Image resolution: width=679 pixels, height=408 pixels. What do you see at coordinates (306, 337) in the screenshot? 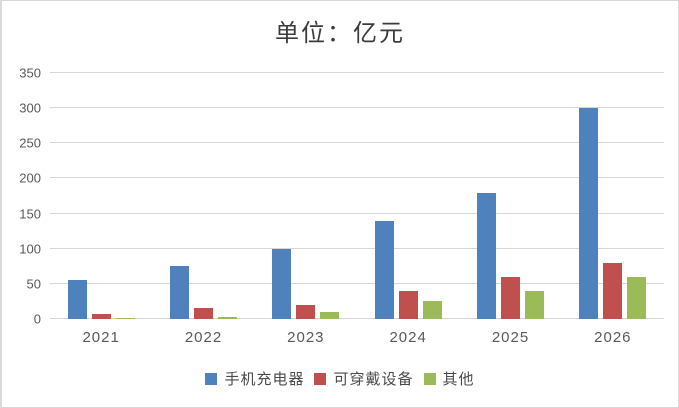
I see `x-axis-label-2023: 2023` at bounding box center [306, 337].